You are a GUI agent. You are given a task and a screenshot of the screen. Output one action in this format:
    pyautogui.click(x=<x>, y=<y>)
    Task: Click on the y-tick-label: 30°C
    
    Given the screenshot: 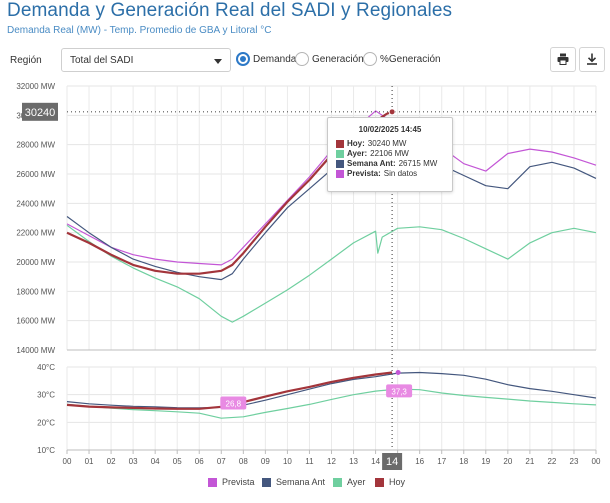 What is the action you would take?
    pyautogui.click(x=46, y=395)
    